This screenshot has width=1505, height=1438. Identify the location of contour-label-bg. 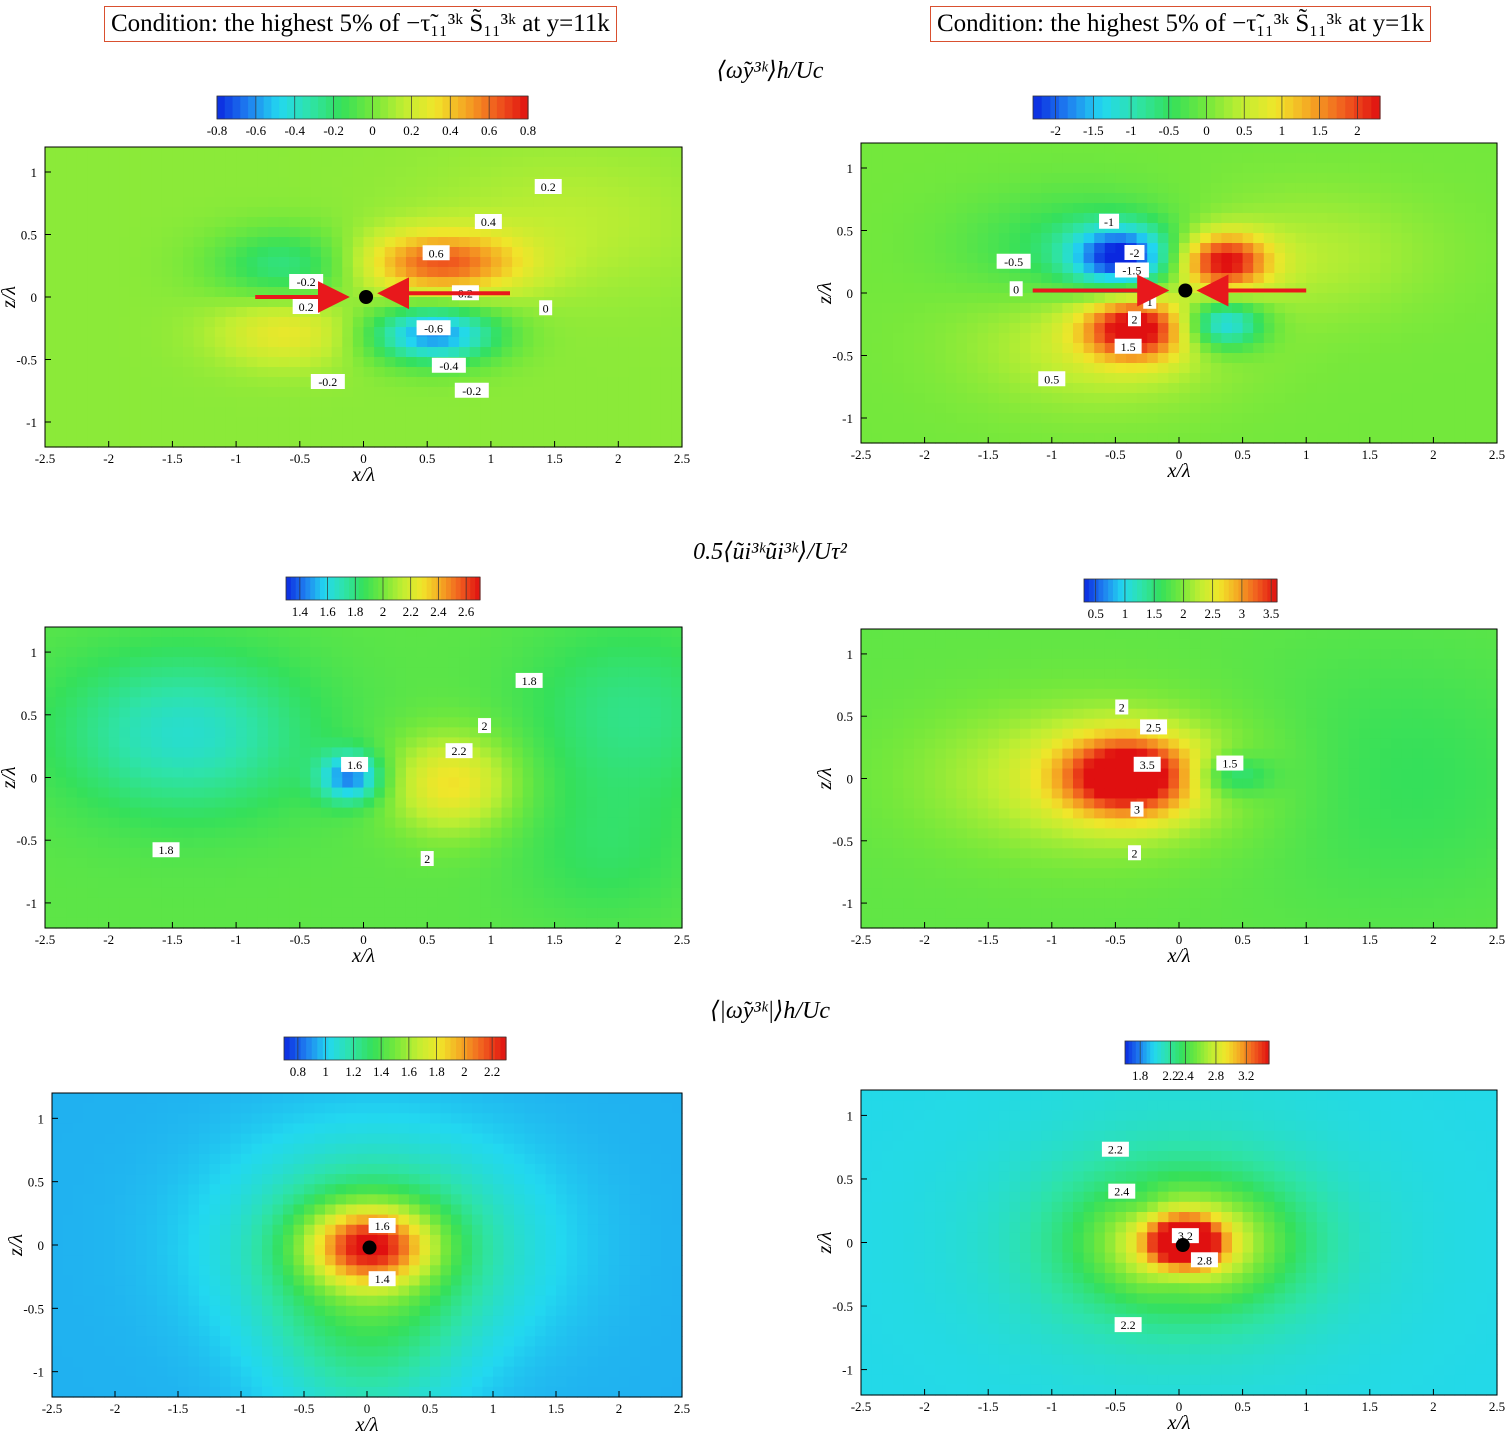
(1131, 270).